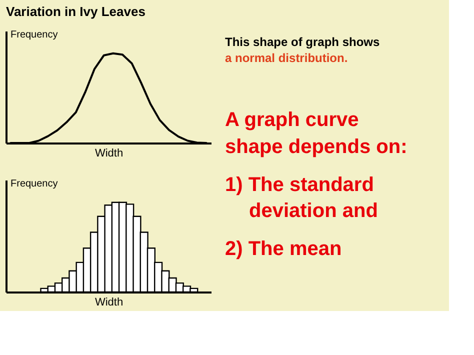 This screenshot has height=355, width=474. Describe the element at coordinates (283, 249) in the screenshot. I see `text: 2) The mean` at that location.